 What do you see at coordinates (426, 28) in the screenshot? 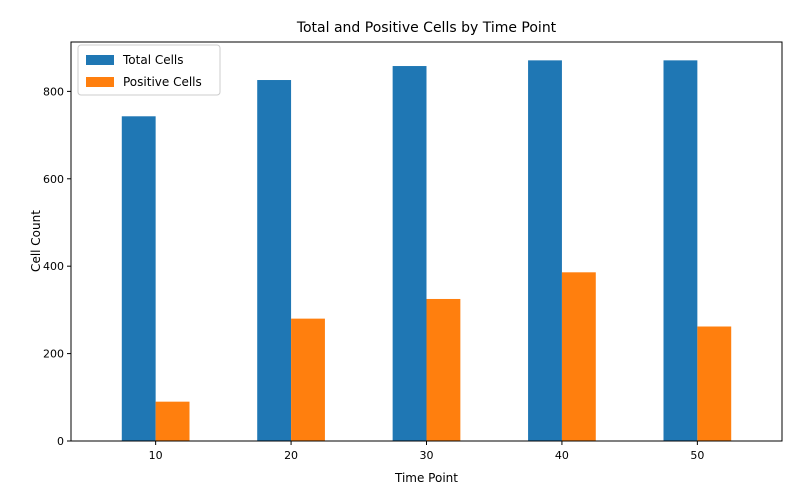
I see `chart-title: Total and Positive Cells by Time Point` at bounding box center [426, 28].